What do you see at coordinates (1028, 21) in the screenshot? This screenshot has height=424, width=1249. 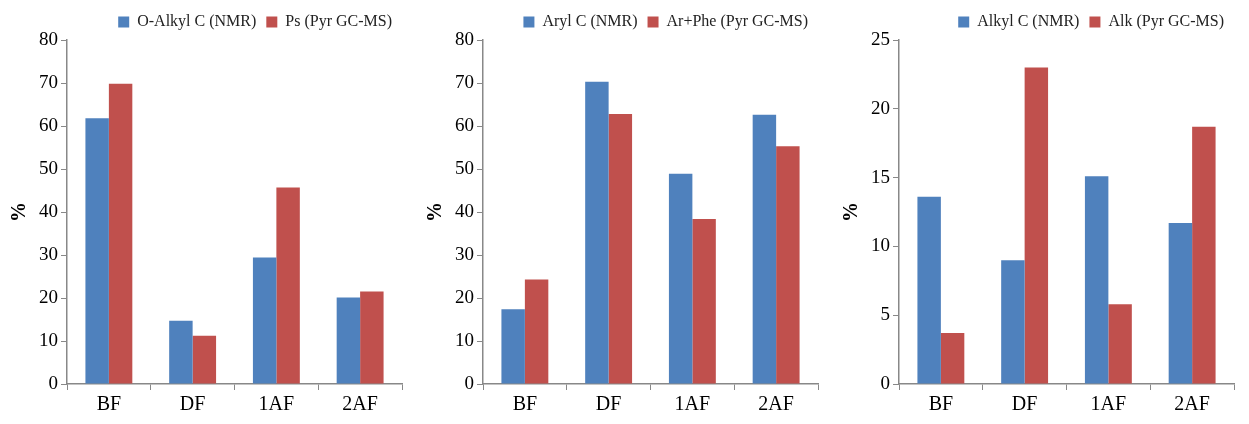 I see `legend-label: Alkyl C (NMR)` at bounding box center [1028, 21].